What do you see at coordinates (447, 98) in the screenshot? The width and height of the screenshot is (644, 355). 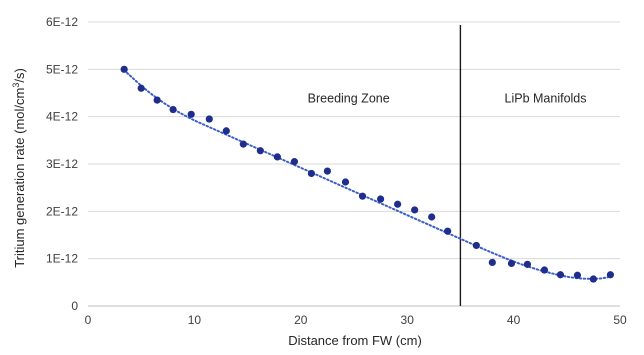 I see `annot-layer: Breeding Zone LiPb Manifolds` at bounding box center [447, 98].